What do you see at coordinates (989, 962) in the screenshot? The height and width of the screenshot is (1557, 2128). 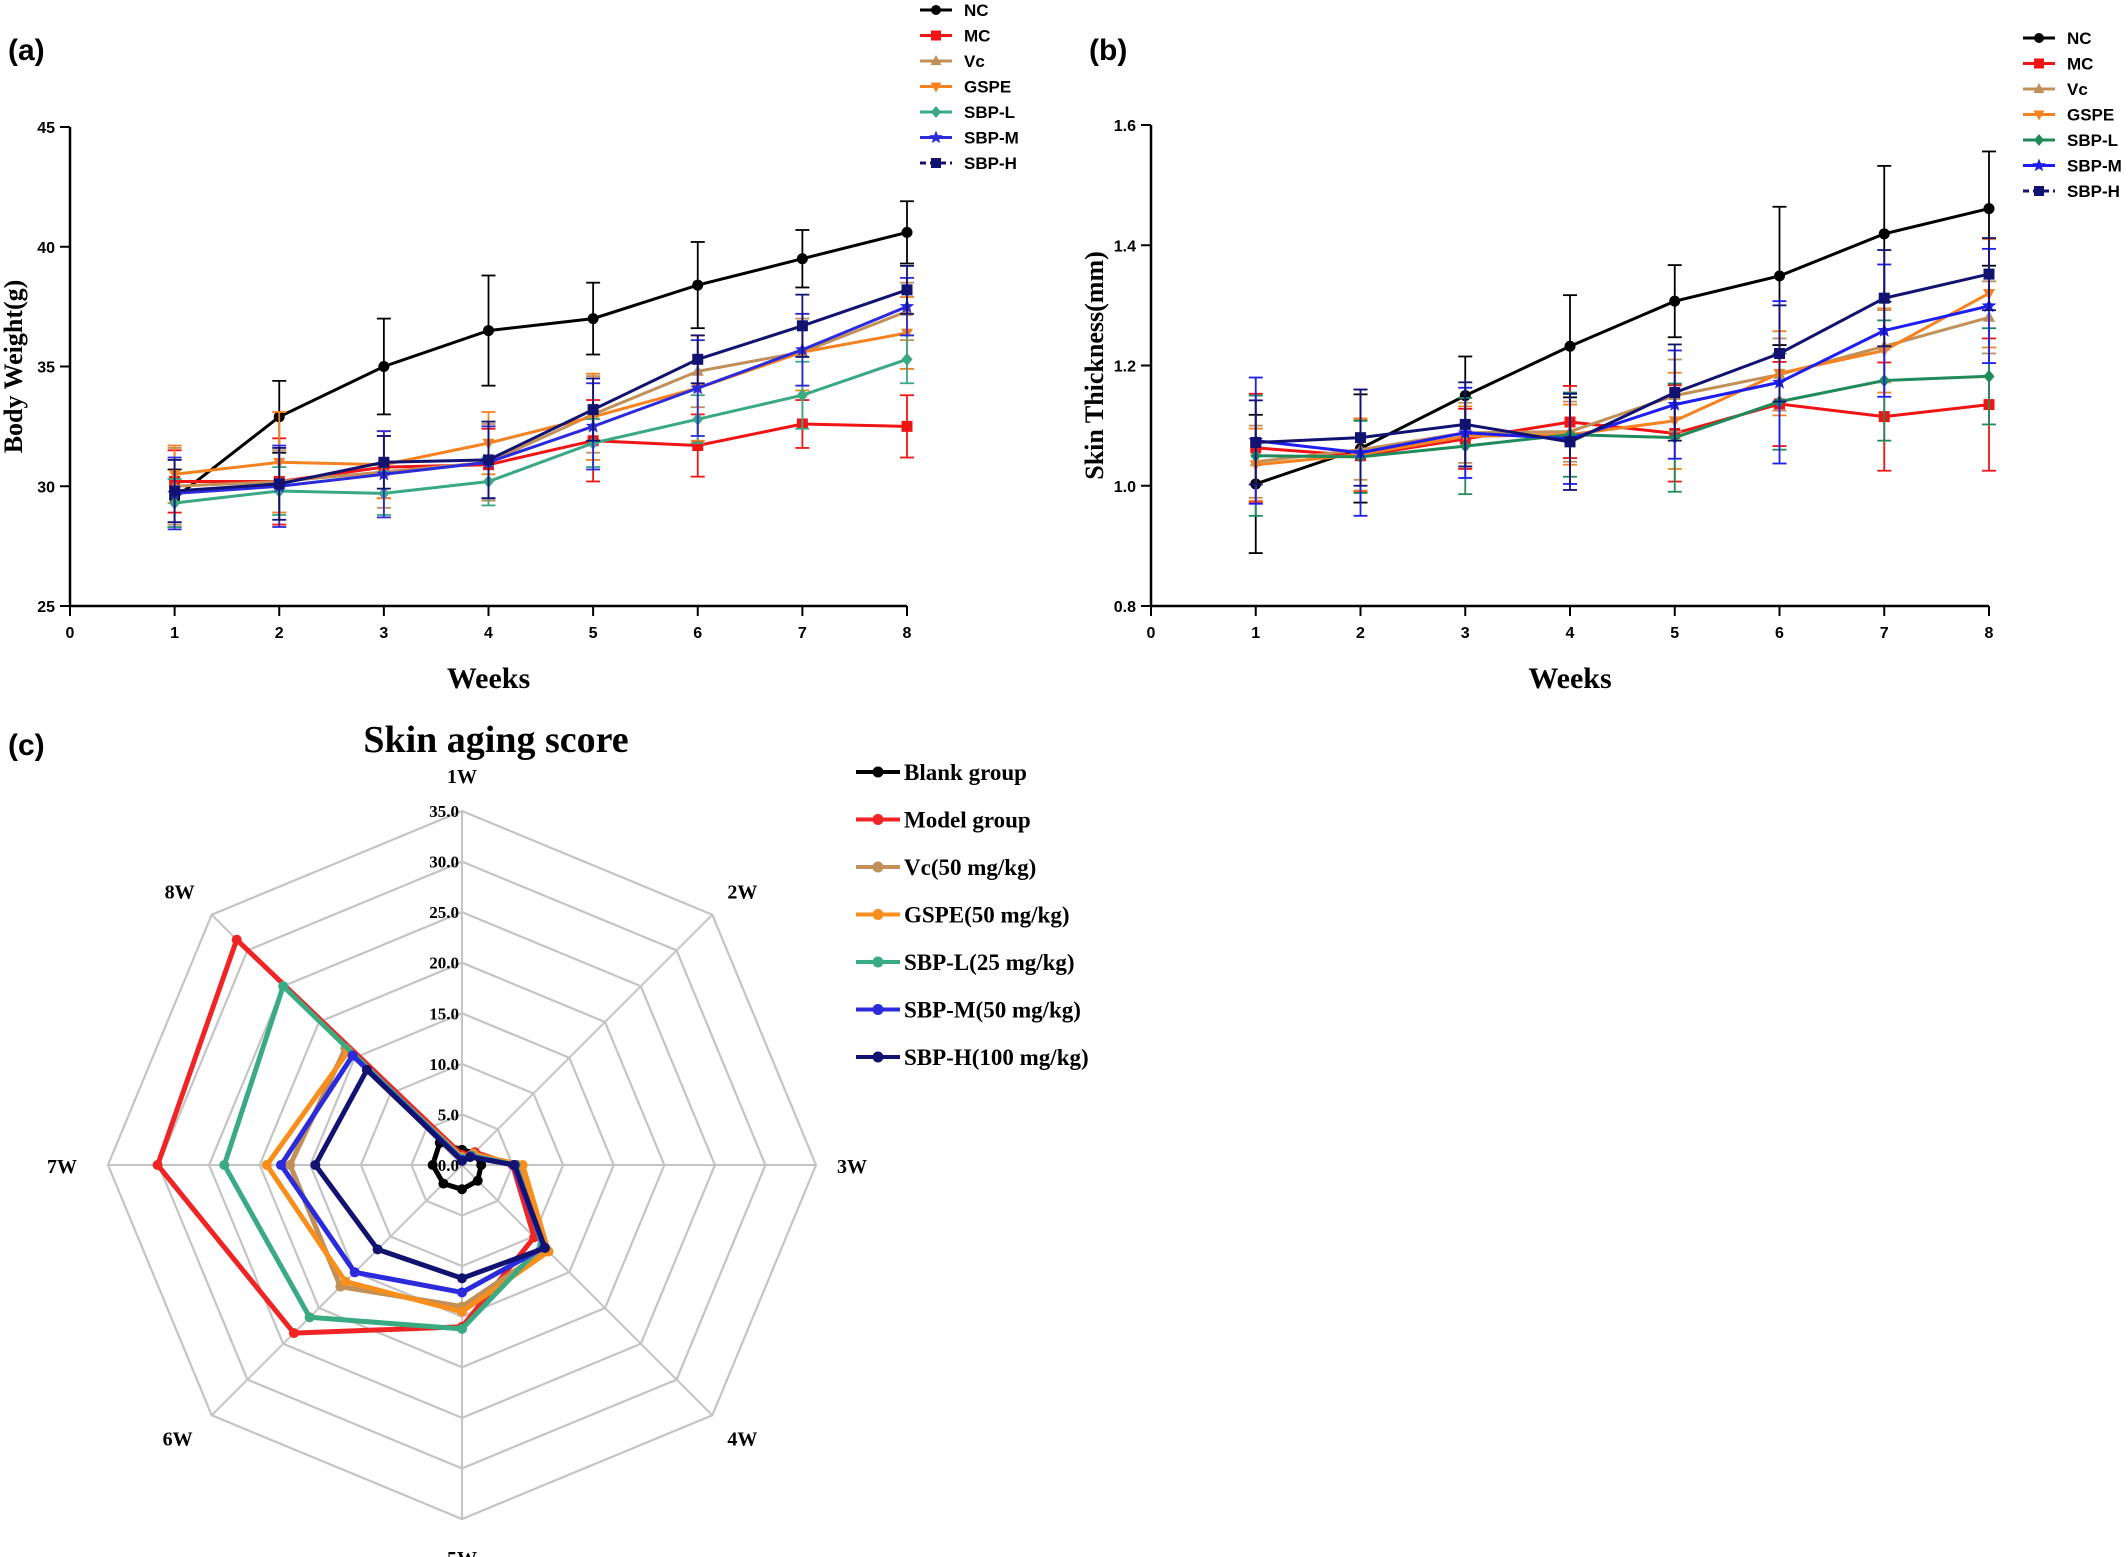 I see `legend-label: SBP-L(25 mg/kg)` at bounding box center [989, 962].